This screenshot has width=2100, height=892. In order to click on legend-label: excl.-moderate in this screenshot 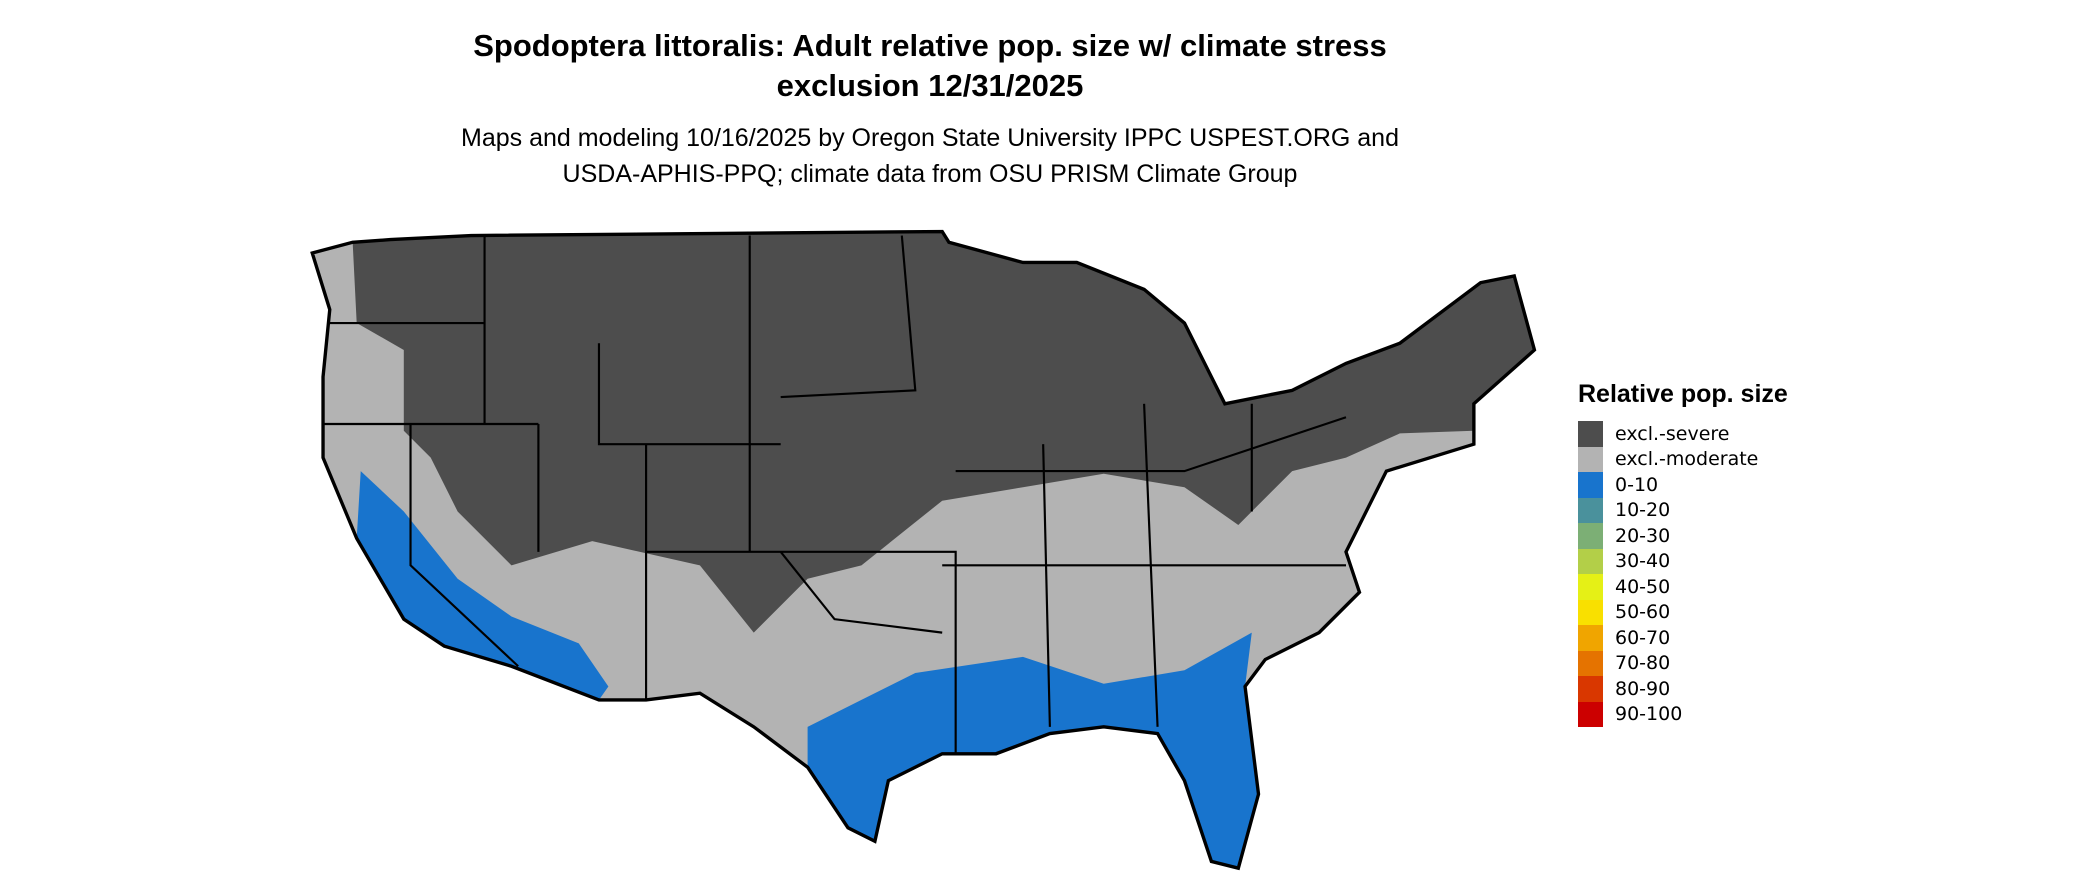, I will do `click(1687, 459)`.